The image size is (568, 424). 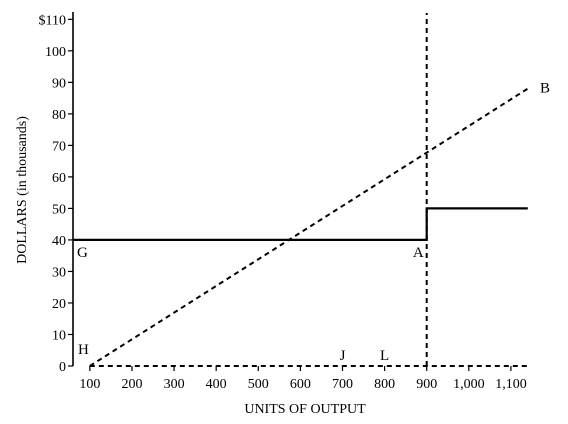 What do you see at coordinates (469, 384) in the screenshot?
I see `x-tick-label: 1,000` at bounding box center [469, 384].